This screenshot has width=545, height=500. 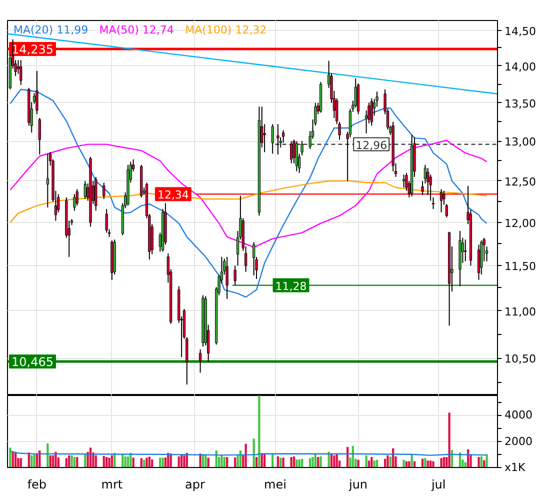 I want to click on data-label: 12,34, so click(x=173, y=195).